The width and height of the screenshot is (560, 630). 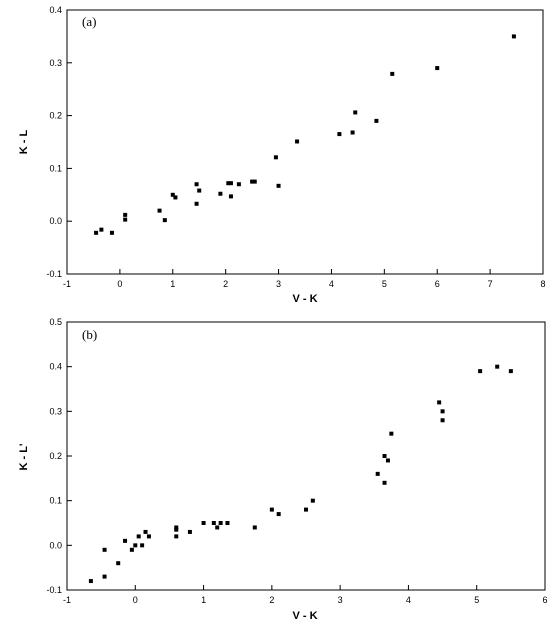 I want to click on y-tick-label-a-2: 0.1, so click(x=55, y=168).